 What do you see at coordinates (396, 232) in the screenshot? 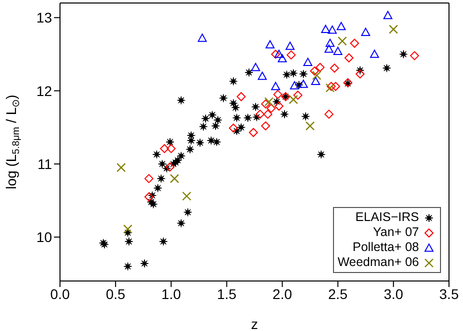
I see `legend-label: Yan+ 07` at bounding box center [396, 232].